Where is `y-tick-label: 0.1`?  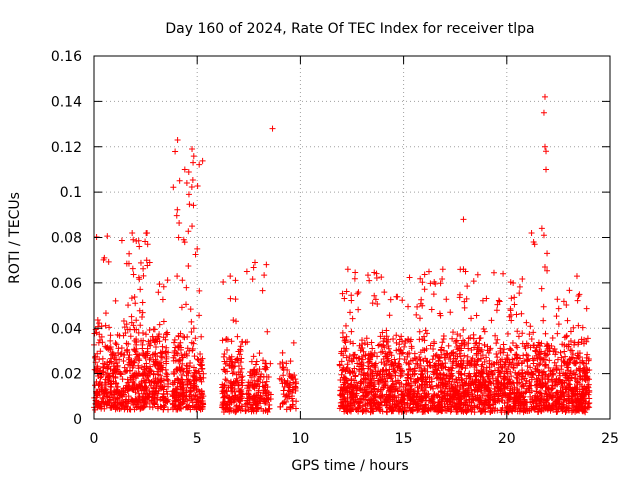
y-tick-label: 0.1 is located at coordinates (71, 193).